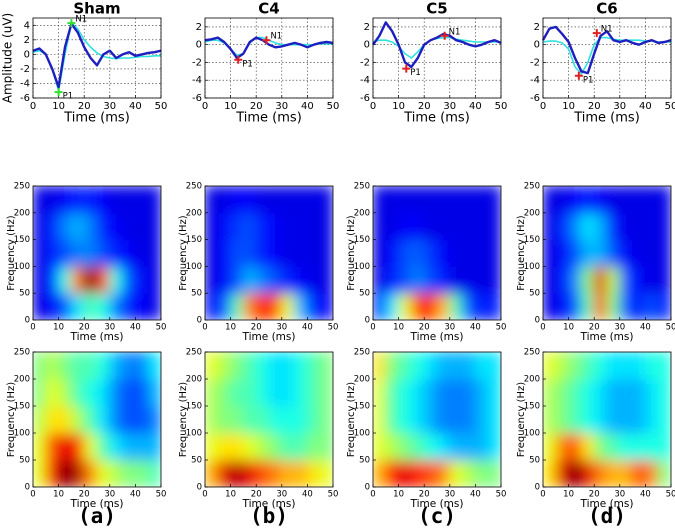 The image size is (675, 530). Describe the element at coordinates (365, 62) in the screenshot. I see `y-tick-label: -2` at that location.